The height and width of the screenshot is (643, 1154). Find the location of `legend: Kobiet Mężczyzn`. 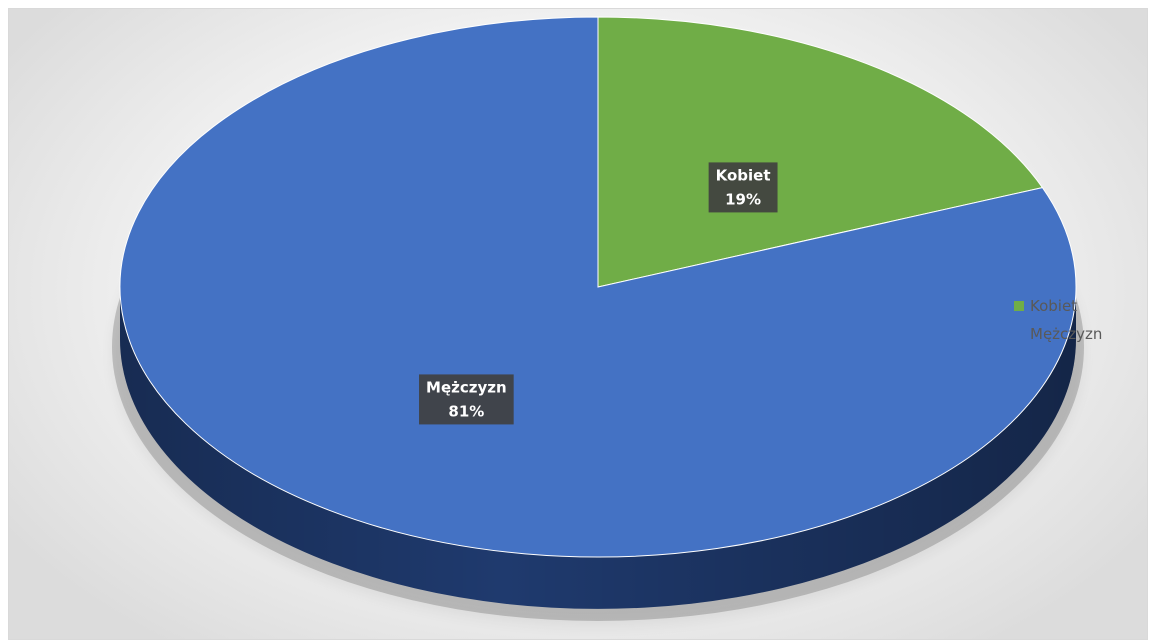

legend: Kobiet Mężczyzn is located at coordinates (1058, 322).